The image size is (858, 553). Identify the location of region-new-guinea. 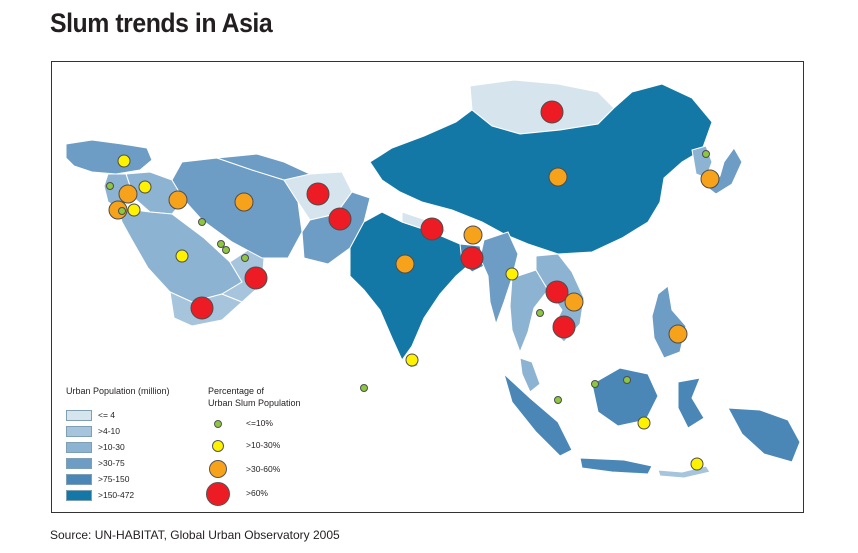
(764, 435).